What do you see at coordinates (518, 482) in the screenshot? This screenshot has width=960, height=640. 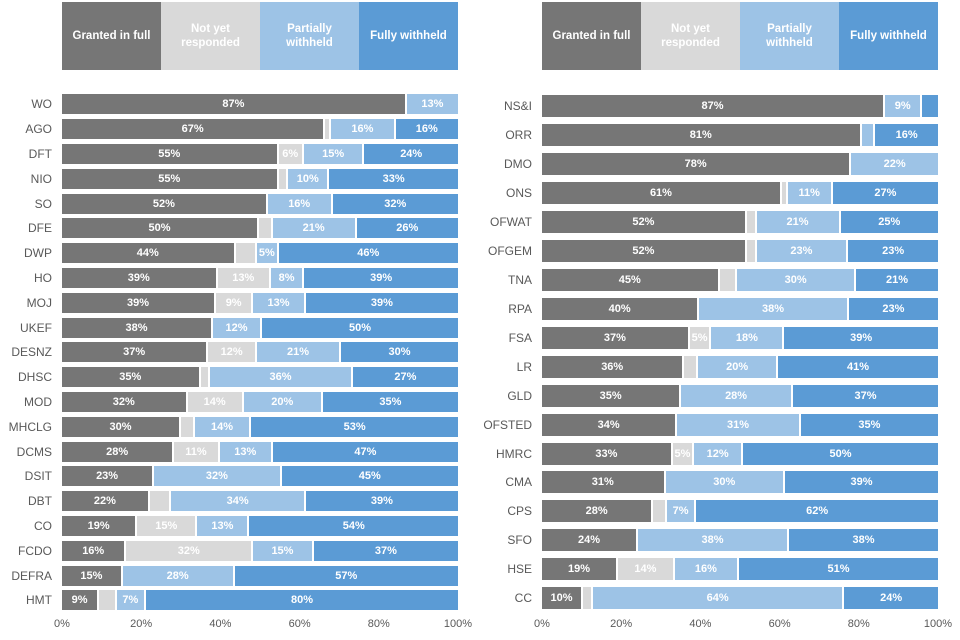 I see `category-label: CMA` at bounding box center [518, 482].